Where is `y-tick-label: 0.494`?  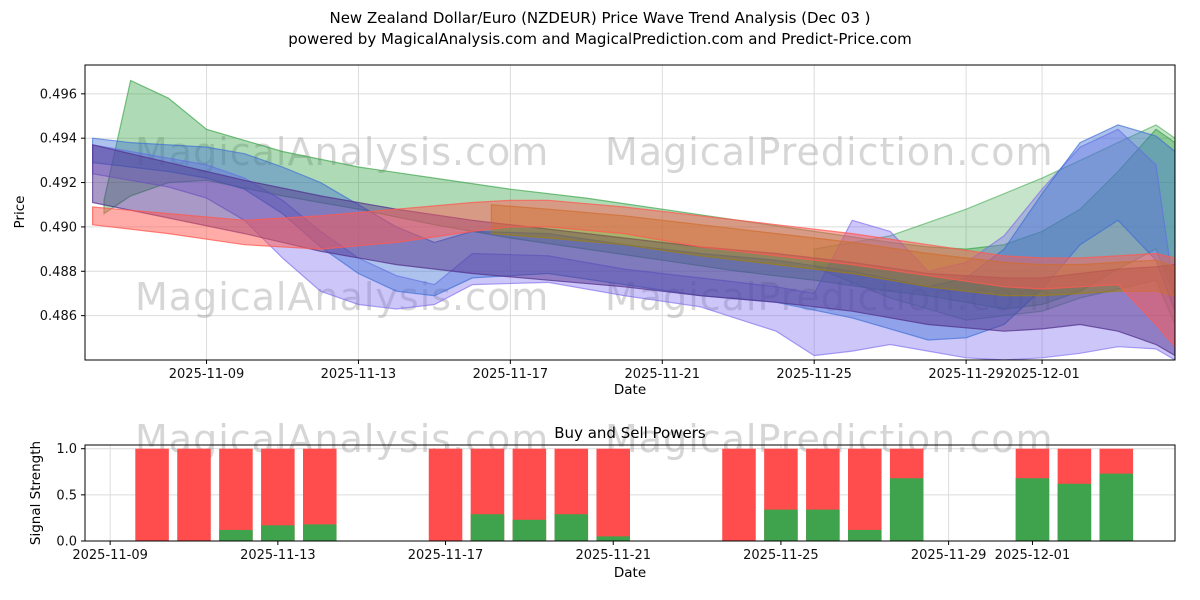 y-tick-label: 0.494 is located at coordinates (58, 139).